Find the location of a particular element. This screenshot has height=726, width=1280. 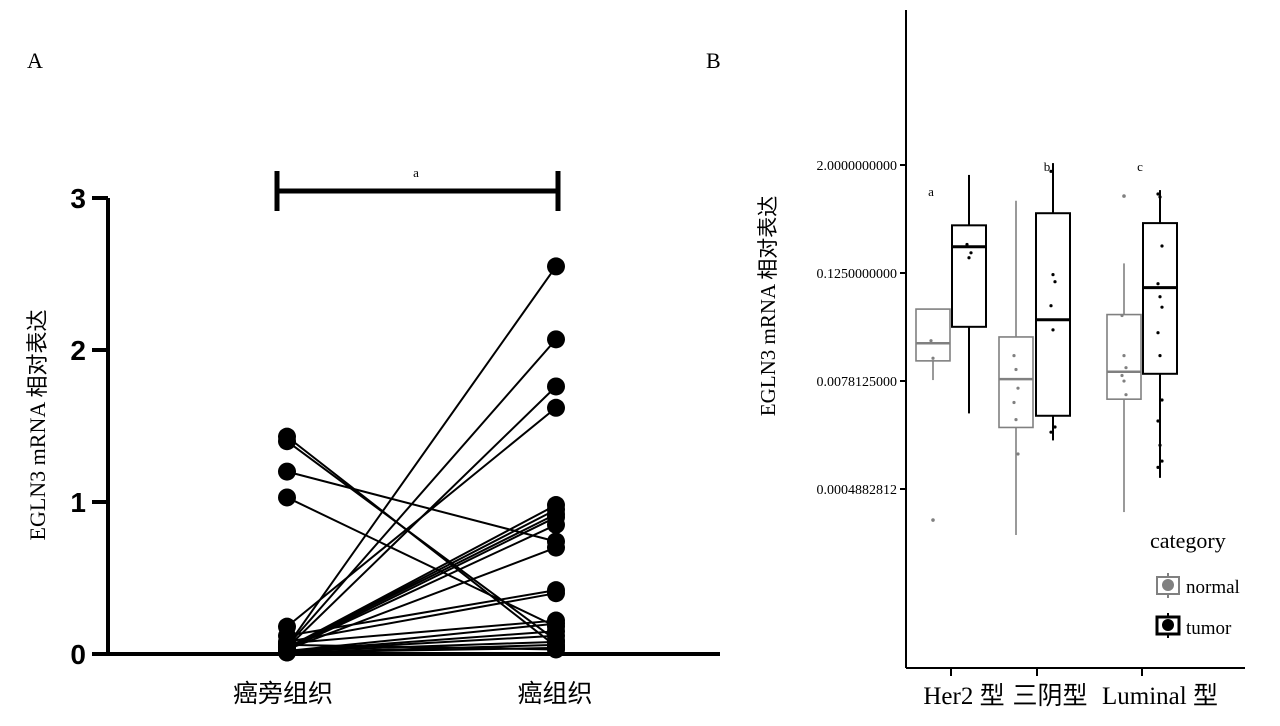

panel-b-y-tick-label: 0.0078125000 is located at coordinates (857, 382).